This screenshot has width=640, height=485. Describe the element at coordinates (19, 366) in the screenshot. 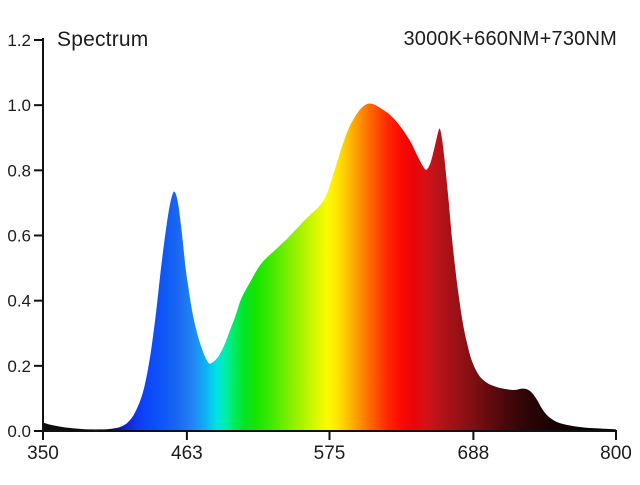

I see `y-tick-label: 0.2` at that location.